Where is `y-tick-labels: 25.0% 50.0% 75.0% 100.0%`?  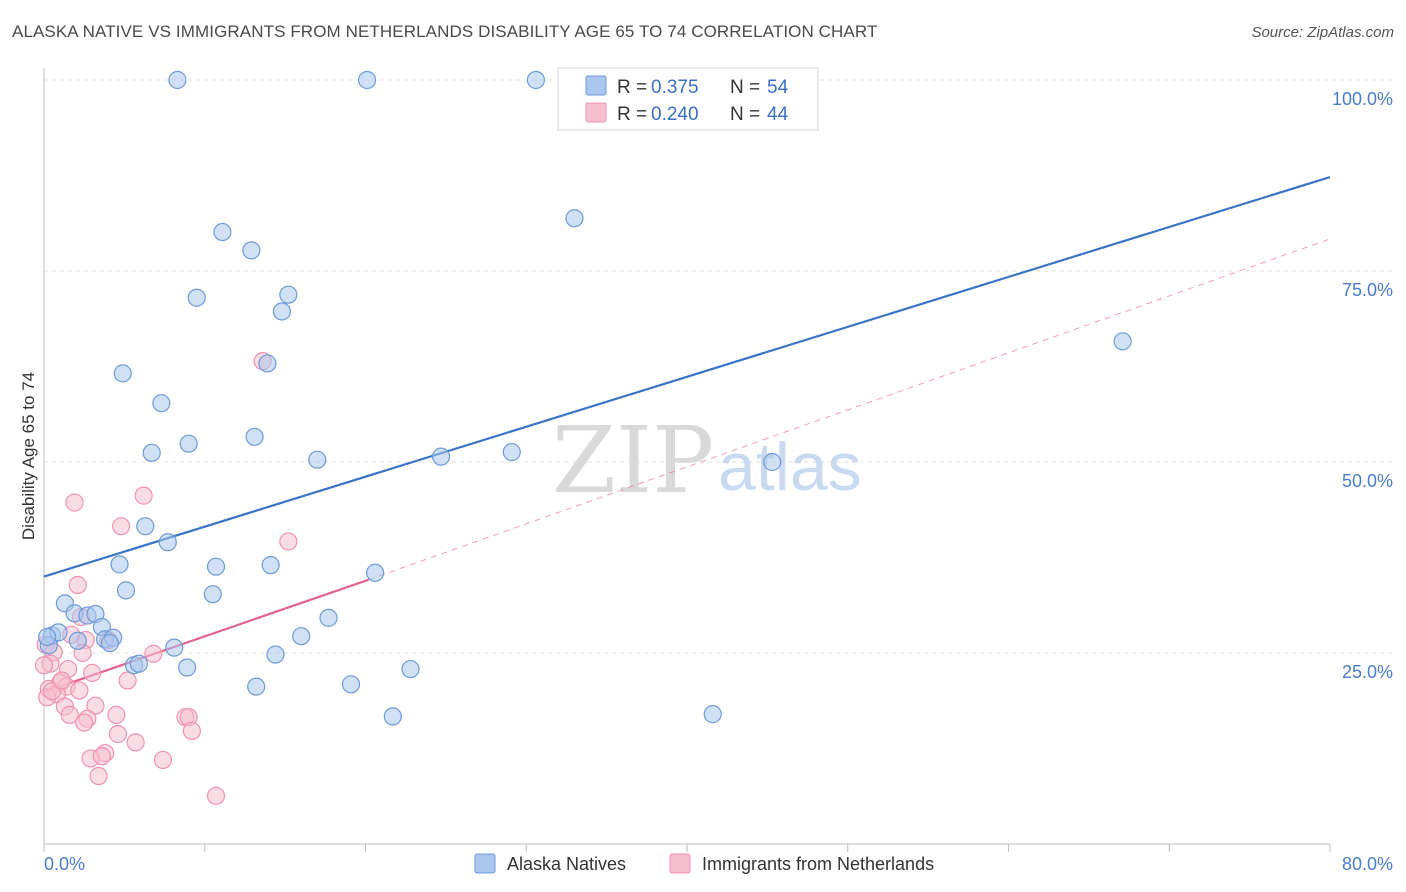
y-tick-labels: 25.0% 50.0% 75.0% 100.0% is located at coordinates (1362, 385).